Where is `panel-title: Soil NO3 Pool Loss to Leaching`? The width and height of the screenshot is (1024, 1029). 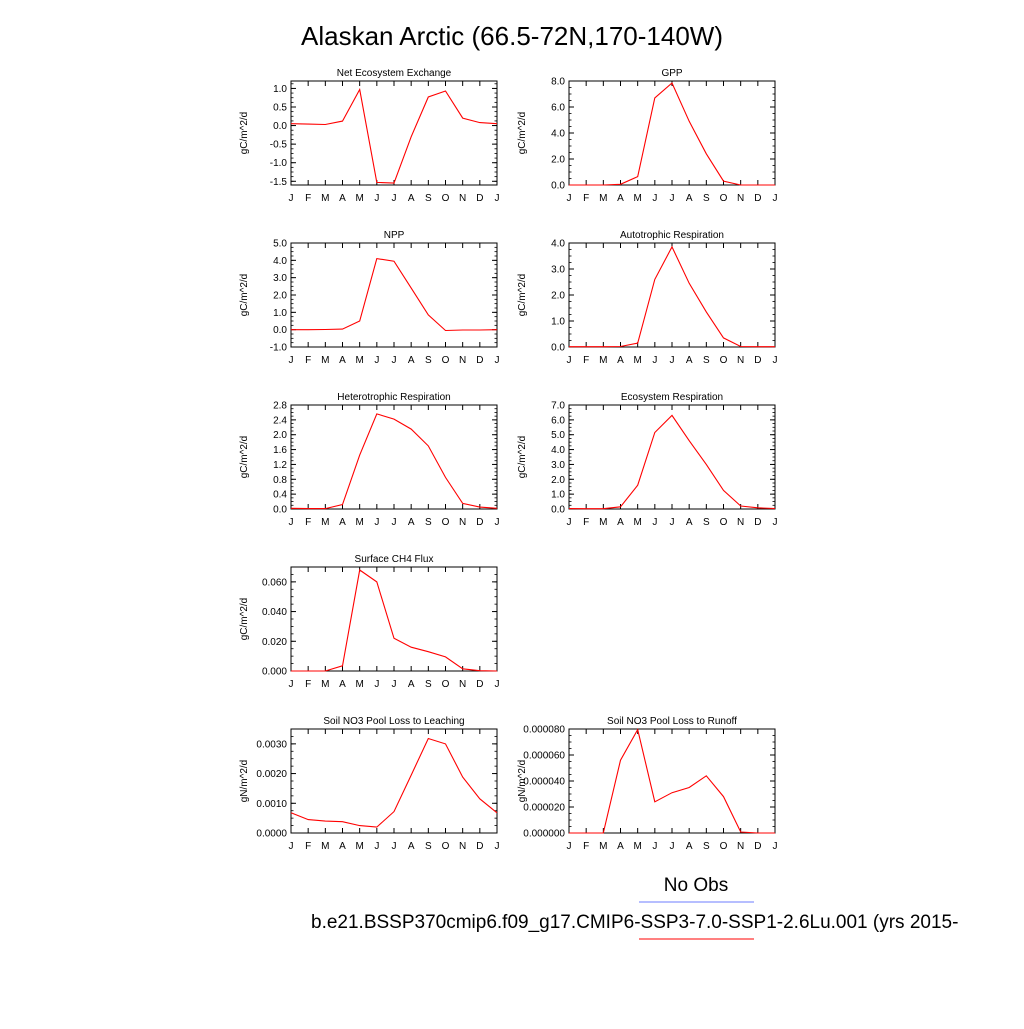 panel-title: Soil NO3 Pool Loss to Leaching is located at coordinates (393, 721).